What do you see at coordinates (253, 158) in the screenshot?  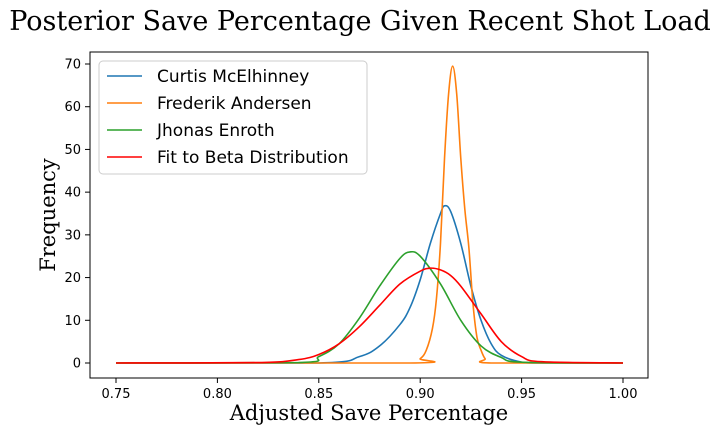 I see `legend-label: Fit to Beta Distribution` at bounding box center [253, 158].